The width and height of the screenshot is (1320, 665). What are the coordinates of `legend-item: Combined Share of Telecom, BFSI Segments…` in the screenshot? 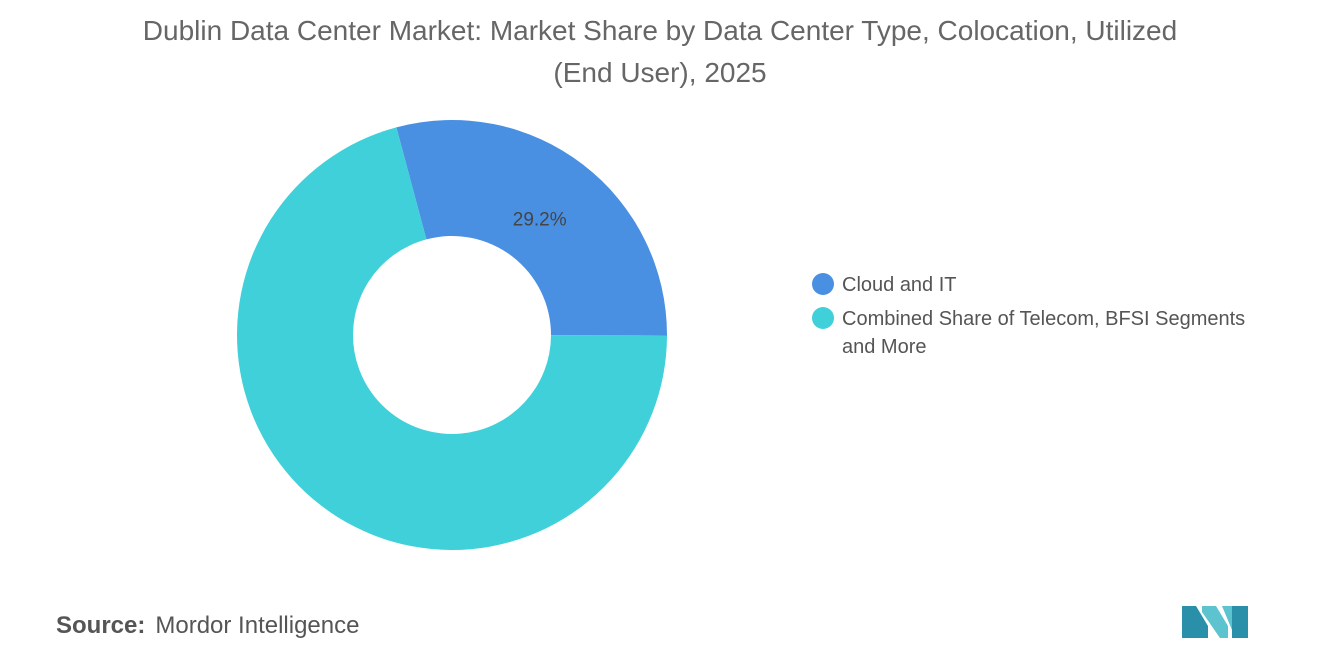 It's located at (1047, 333).